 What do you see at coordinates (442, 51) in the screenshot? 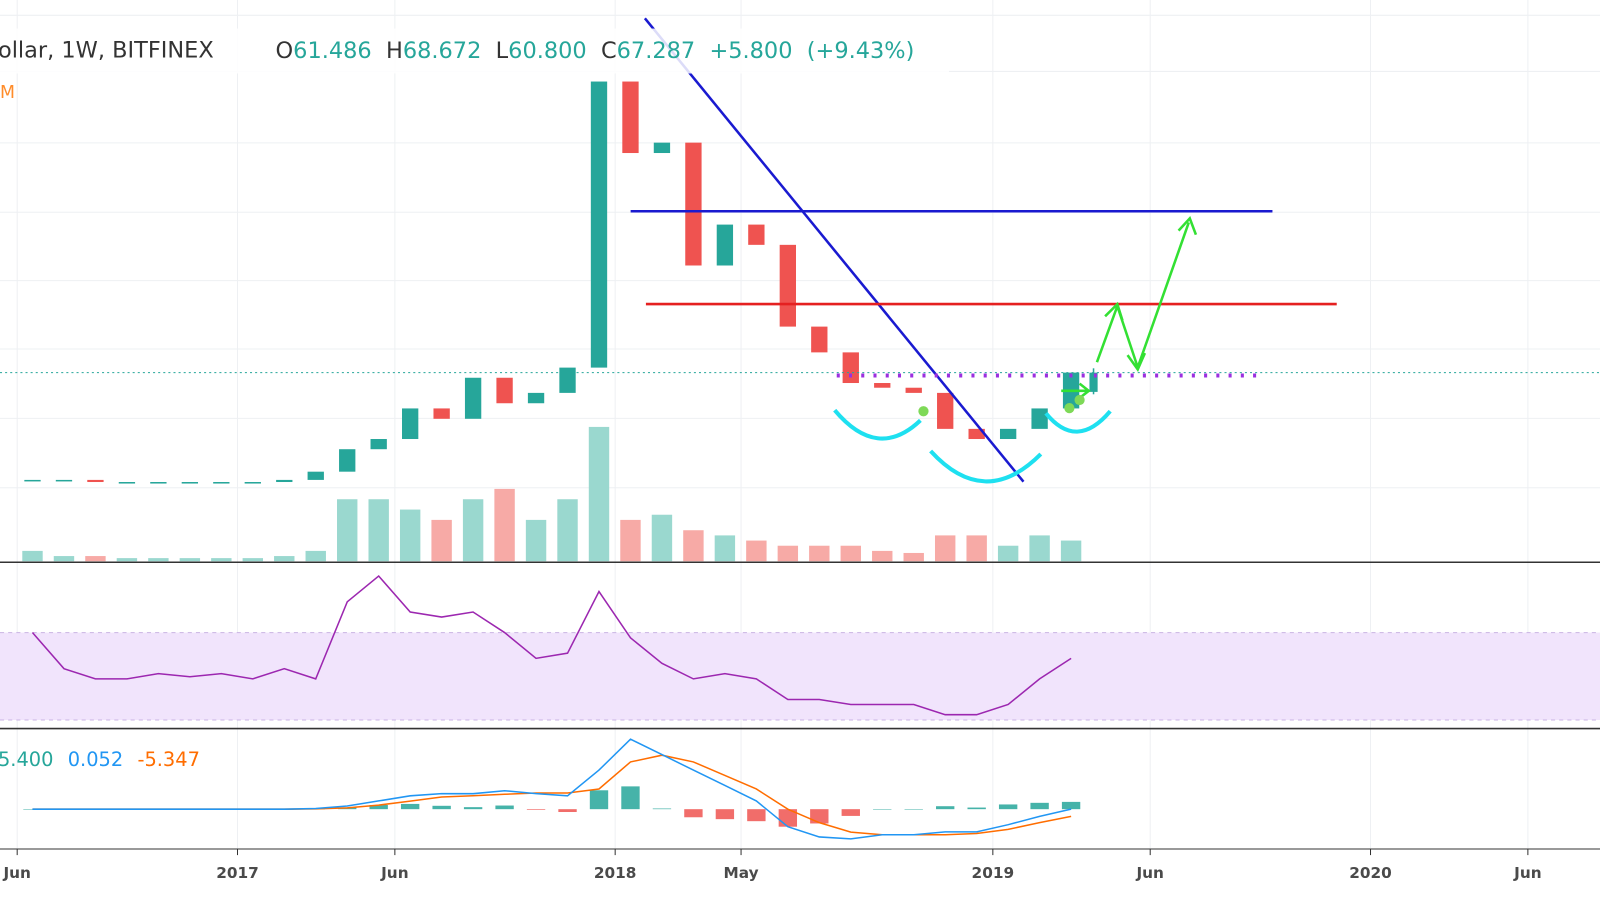
I see `ohlc-value: 68.672` at bounding box center [442, 51].